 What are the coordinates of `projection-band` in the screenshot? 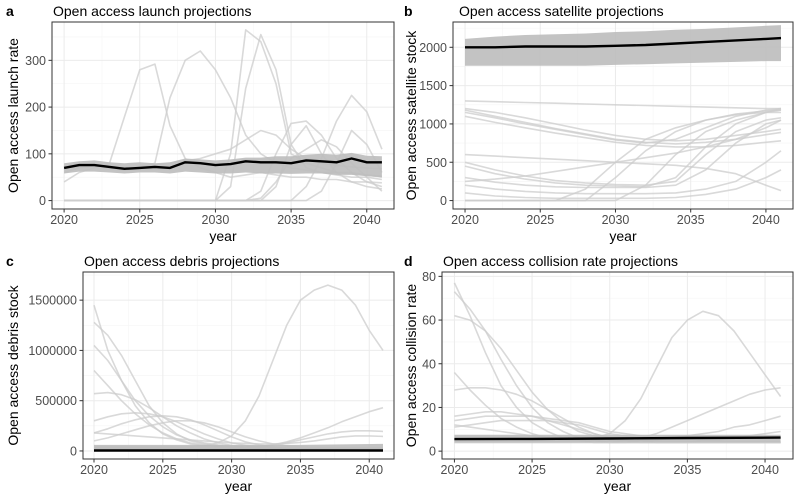 It's located at (238, 447).